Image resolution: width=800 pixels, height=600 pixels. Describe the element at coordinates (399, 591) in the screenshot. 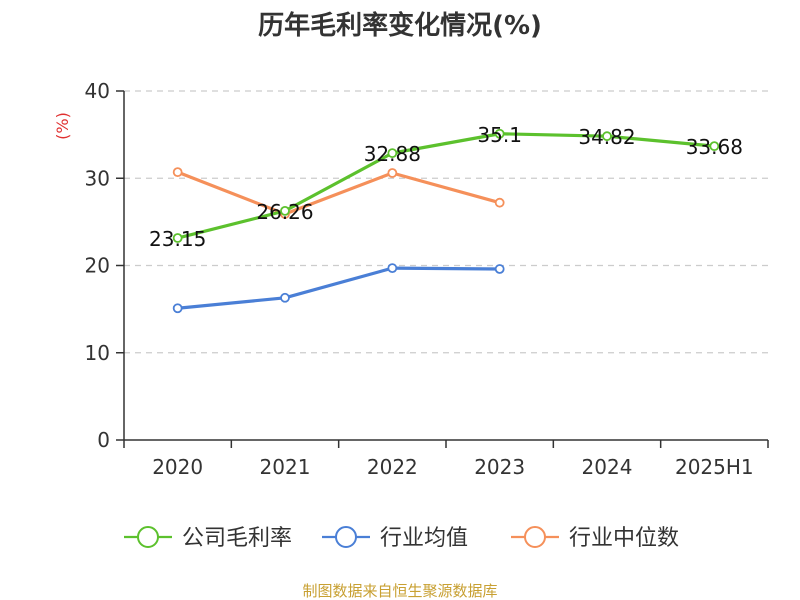

I see `source-note: 制图数据来自恒生聚源数据库` at that location.